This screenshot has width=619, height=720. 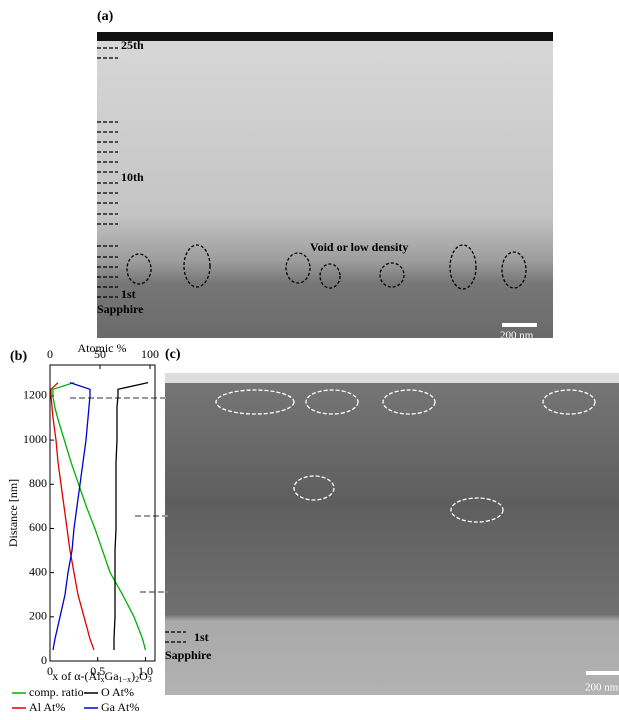 What do you see at coordinates (35, 439) in the screenshot?
I see `y-tick-label: 1000` at bounding box center [35, 439].